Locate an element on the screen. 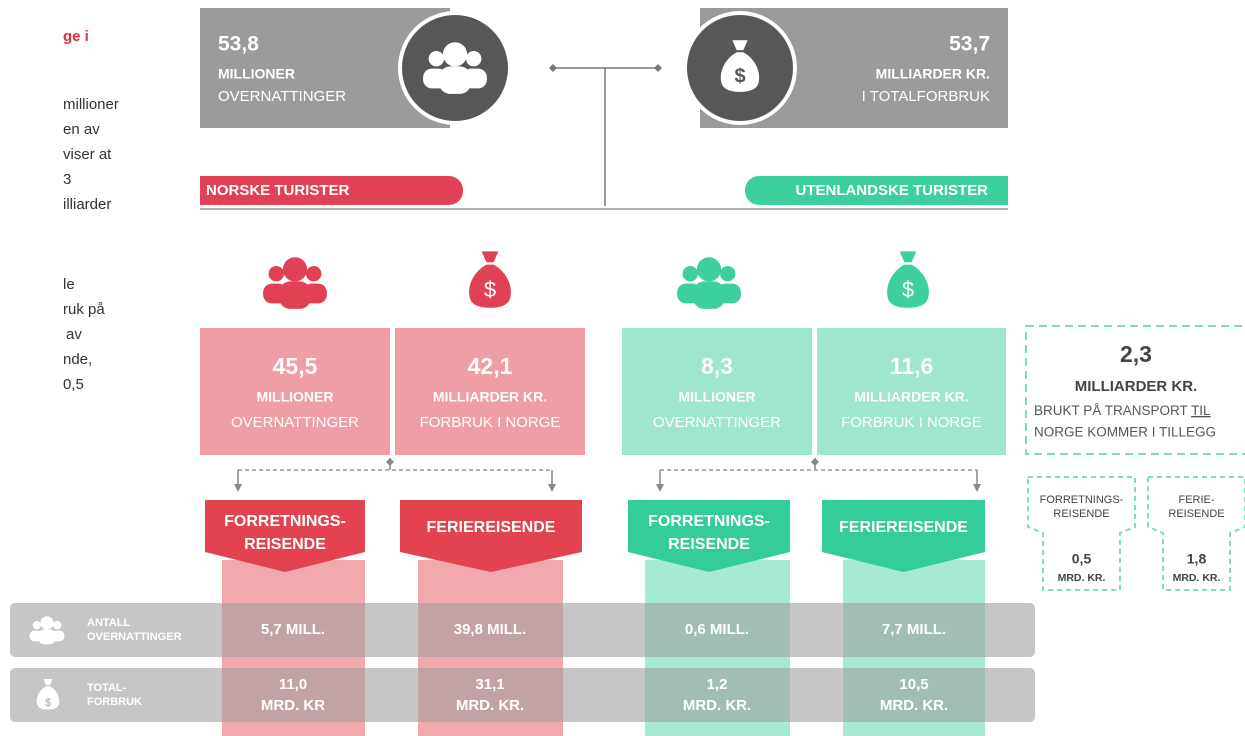 This screenshot has width=1245, height=736. row-label: FORBRUK is located at coordinates (114, 702).